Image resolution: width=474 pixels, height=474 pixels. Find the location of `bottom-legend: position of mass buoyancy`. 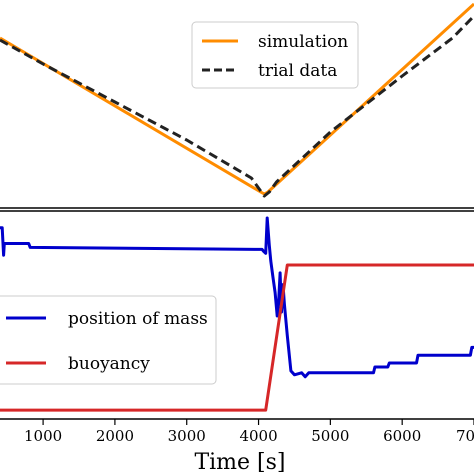

bottom-legend: position of mass buoyancy is located at coordinates (108, 340).